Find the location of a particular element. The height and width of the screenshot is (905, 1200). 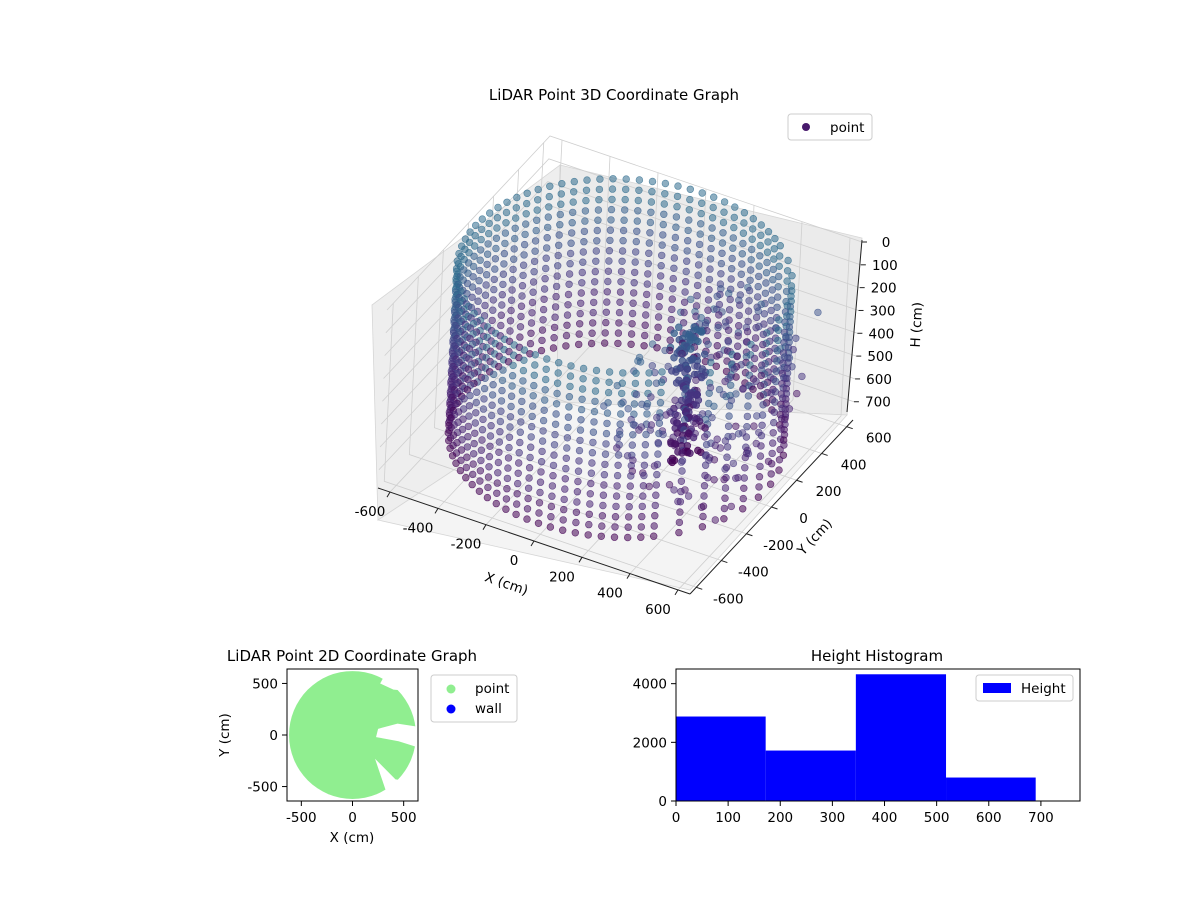

z-tick-label-3d: 600 is located at coordinates (879, 380).